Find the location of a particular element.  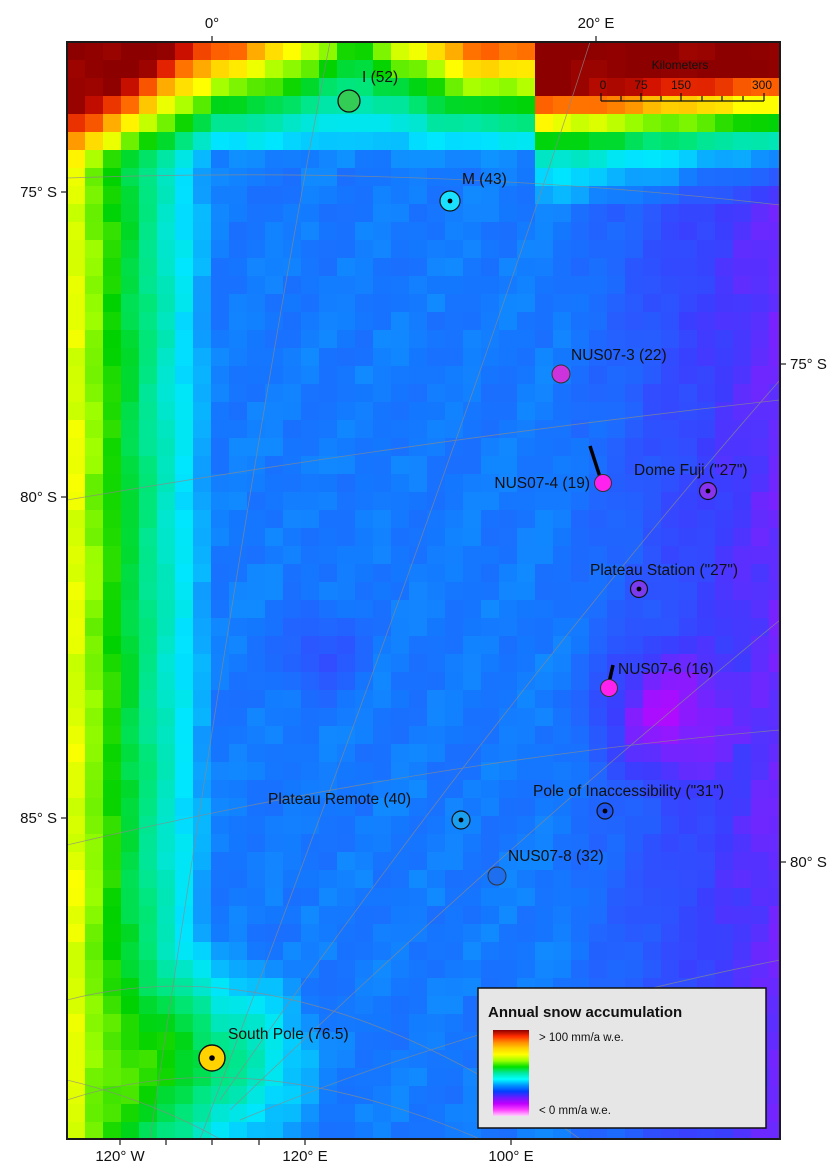

station-nus07-8: NUS07-8 (32) is located at coordinates (545, 867).